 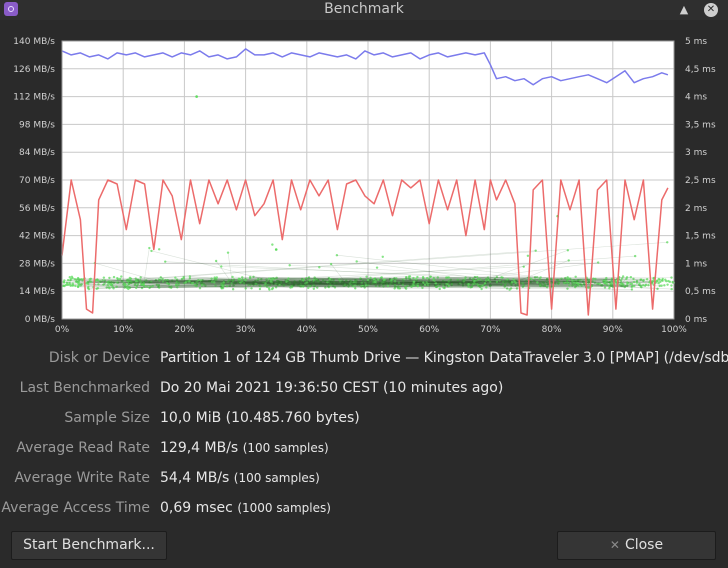 What do you see at coordinates (711, 10) in the screenshot?
I see `window-close-button: ✕` at bounding box center [711, 10].